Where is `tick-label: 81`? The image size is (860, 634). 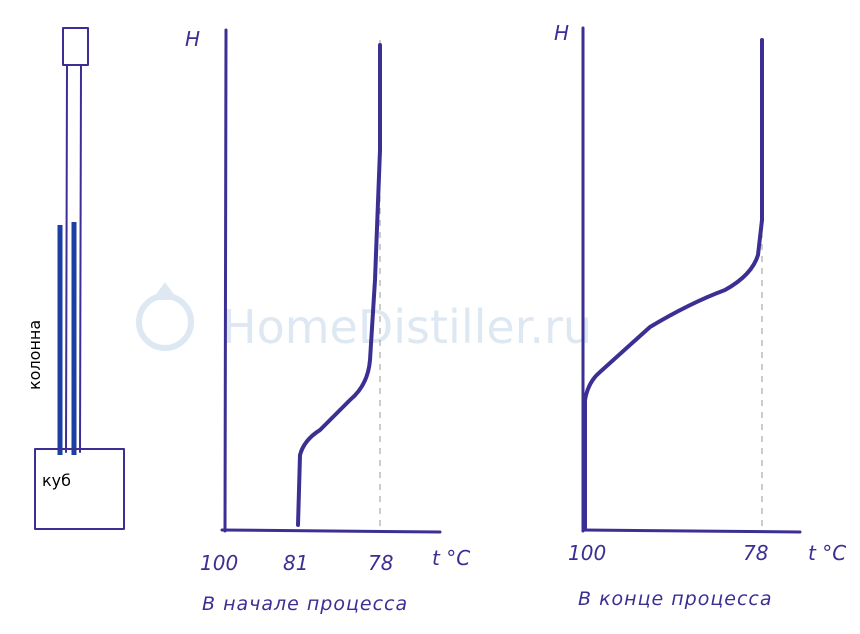
tick-label: 81 is located at coordinates (295, 563).